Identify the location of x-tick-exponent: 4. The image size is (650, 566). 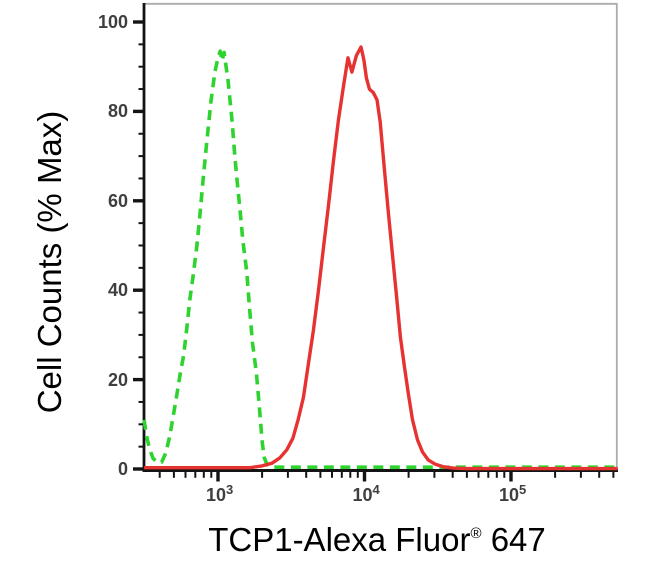
(376, 489).